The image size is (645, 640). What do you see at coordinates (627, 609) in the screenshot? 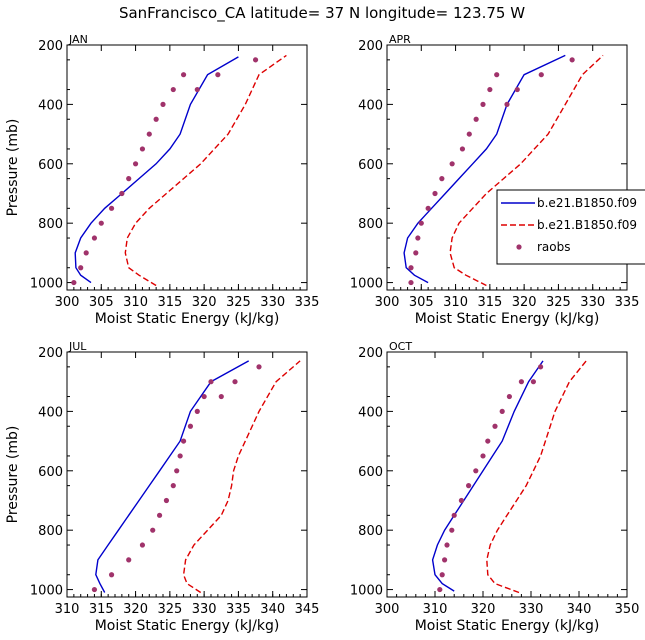
I see `x-tick-label: 350` at bounding box center [627, 609].